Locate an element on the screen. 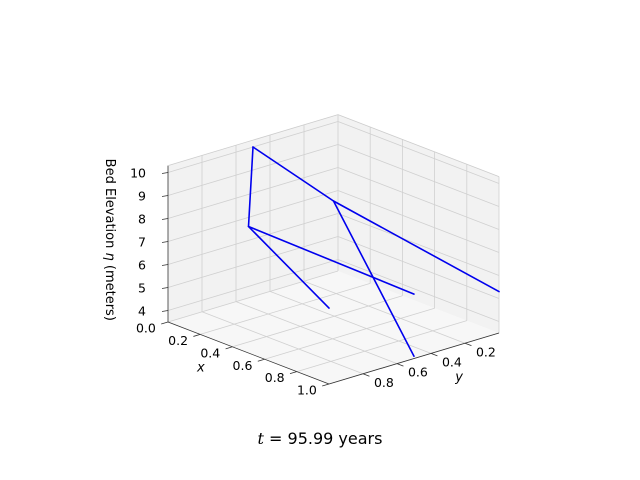 The width and height of the screenshot is (640, 480). floor-pane is located at coordinates (333, 327).